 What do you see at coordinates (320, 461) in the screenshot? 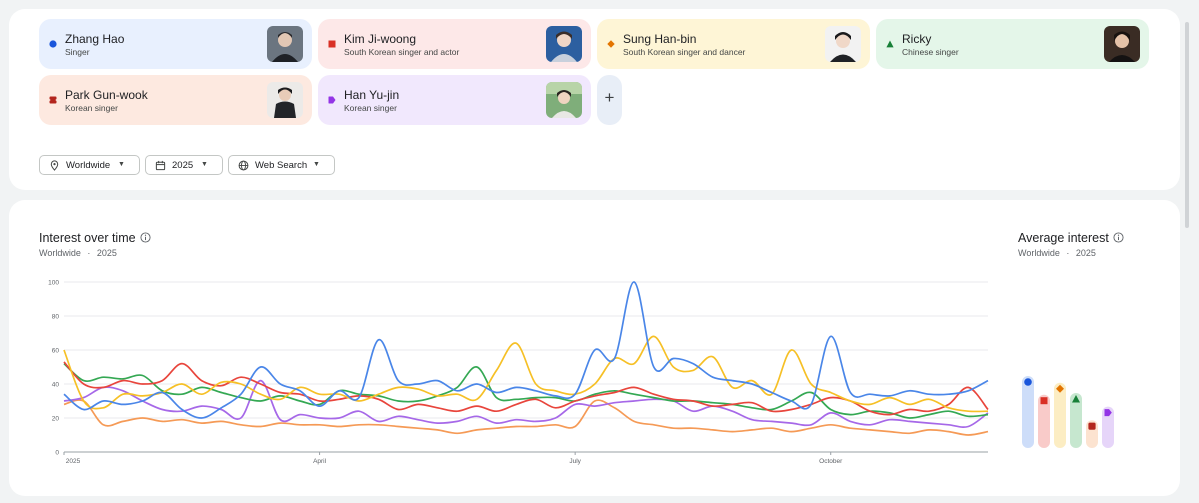
I see `x-tick-label: April` at bounding box center [320, 461].